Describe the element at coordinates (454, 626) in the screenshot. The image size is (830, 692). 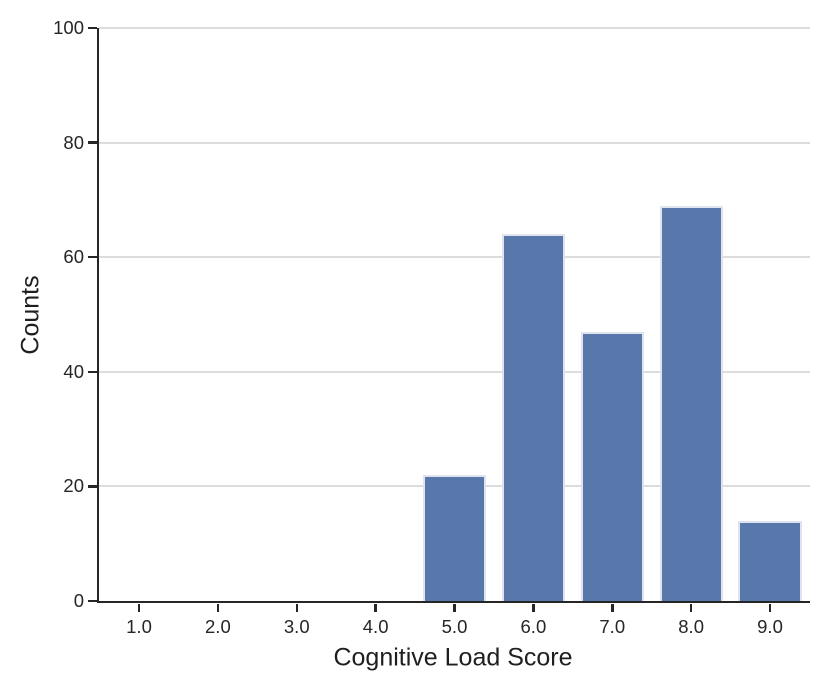
I see `x-tick-label: 5.0` at that location.